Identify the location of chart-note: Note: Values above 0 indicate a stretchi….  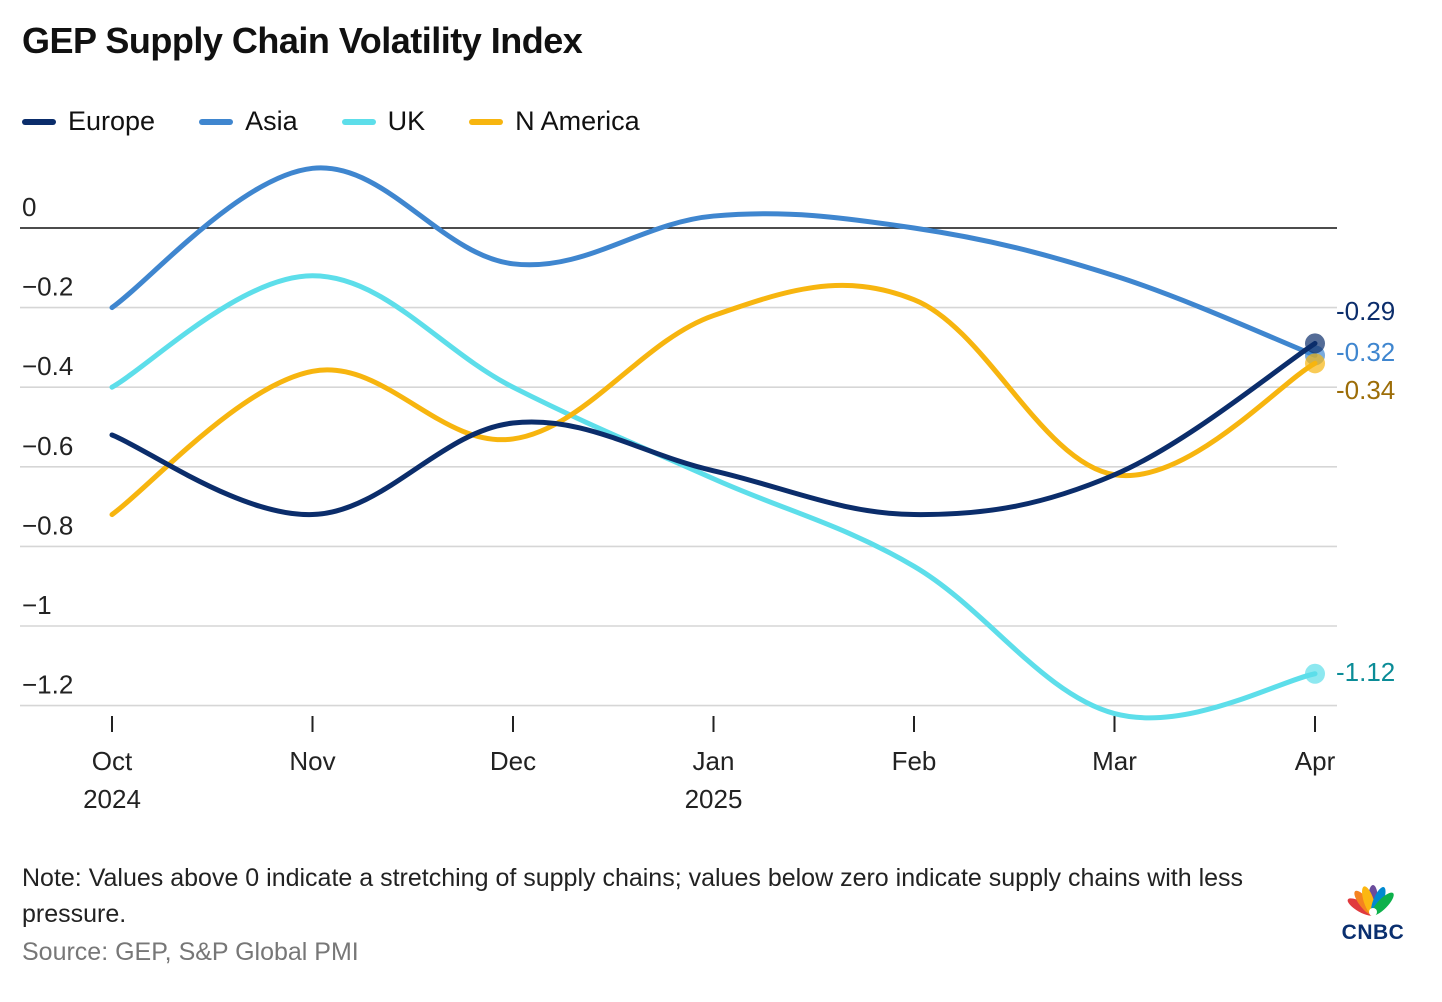
(633, 896).